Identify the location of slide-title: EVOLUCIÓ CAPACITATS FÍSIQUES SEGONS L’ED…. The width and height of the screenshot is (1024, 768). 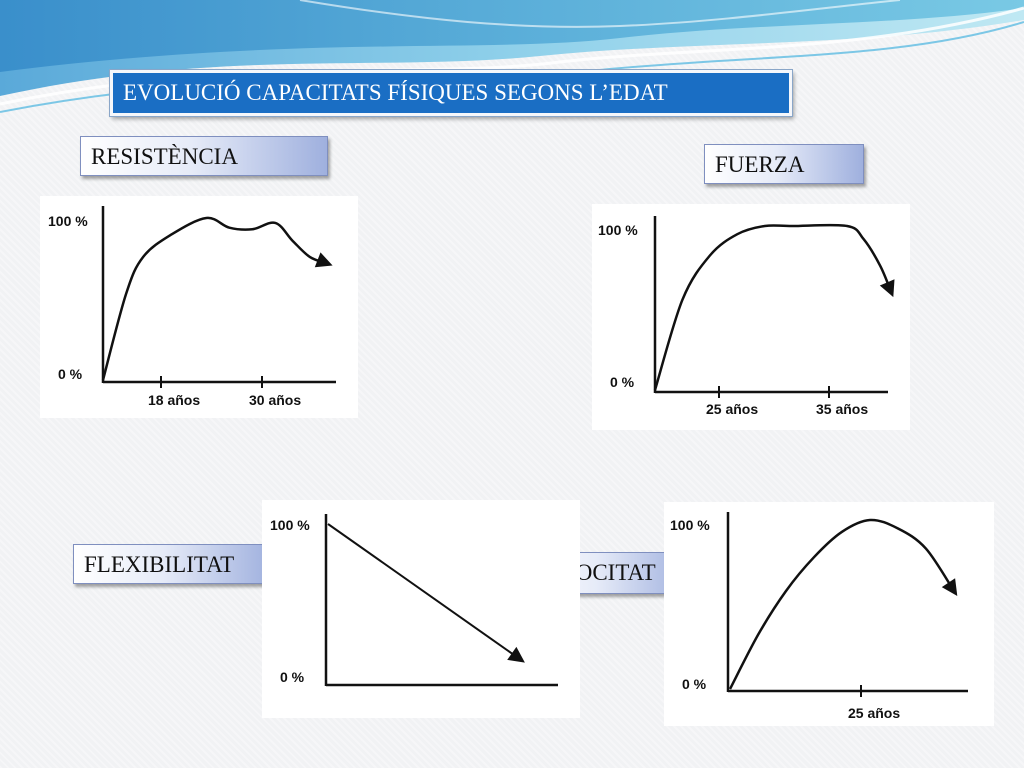
(451, 93).